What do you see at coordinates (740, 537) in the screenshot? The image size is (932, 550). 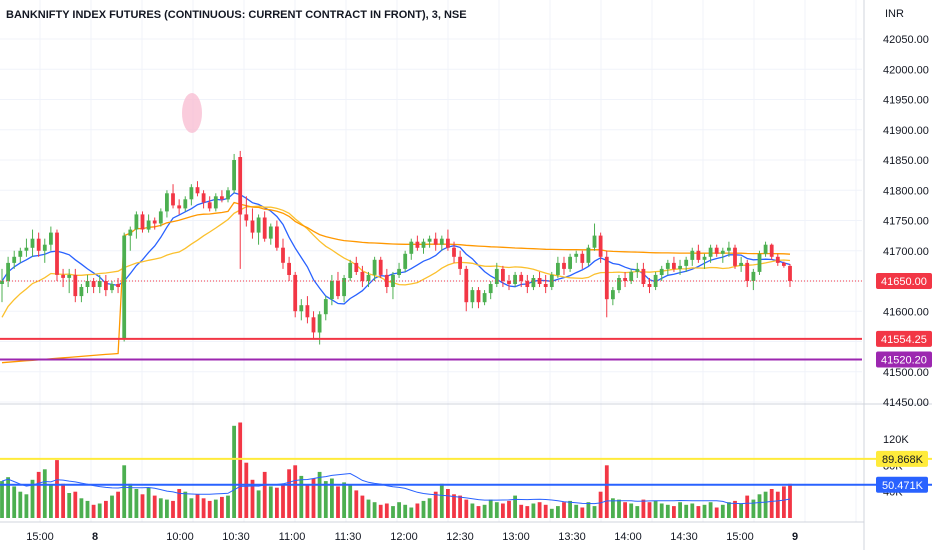 I see `time-tick-label: 15:00` at bounding box center [740, 537].